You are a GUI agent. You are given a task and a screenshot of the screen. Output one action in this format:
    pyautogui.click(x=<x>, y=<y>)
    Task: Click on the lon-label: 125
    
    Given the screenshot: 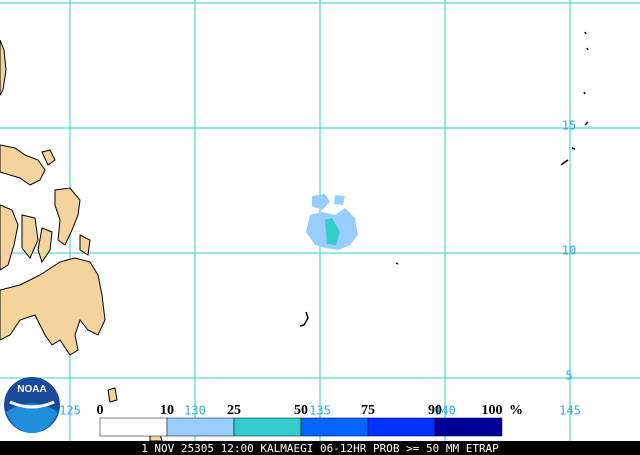 What is the action you would take?
    pyautogui.click(x=70, y=411)
    